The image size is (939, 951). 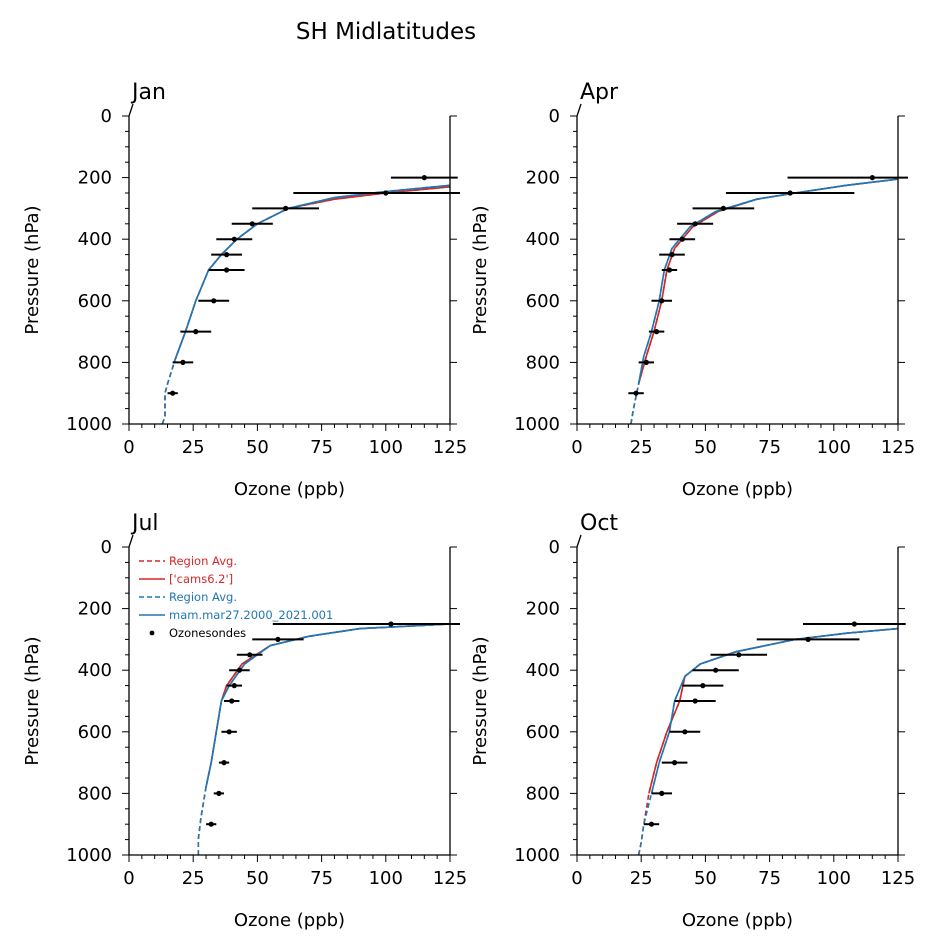 I want to click on panel-title: Apr, so click(x=599, y=92).